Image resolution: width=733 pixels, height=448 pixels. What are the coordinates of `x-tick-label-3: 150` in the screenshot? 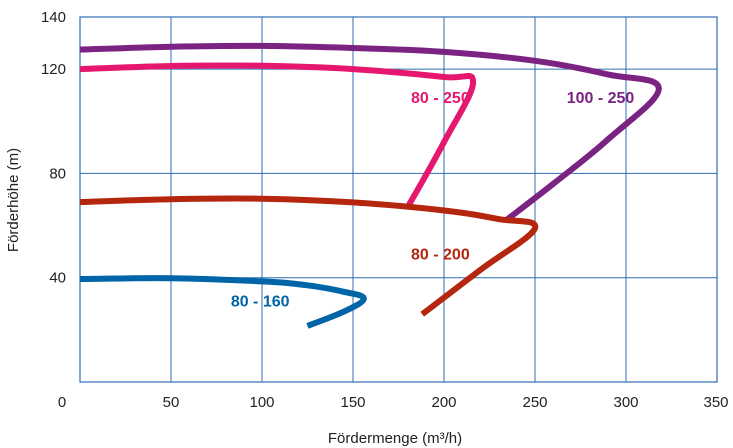 It's located at (352, 402).